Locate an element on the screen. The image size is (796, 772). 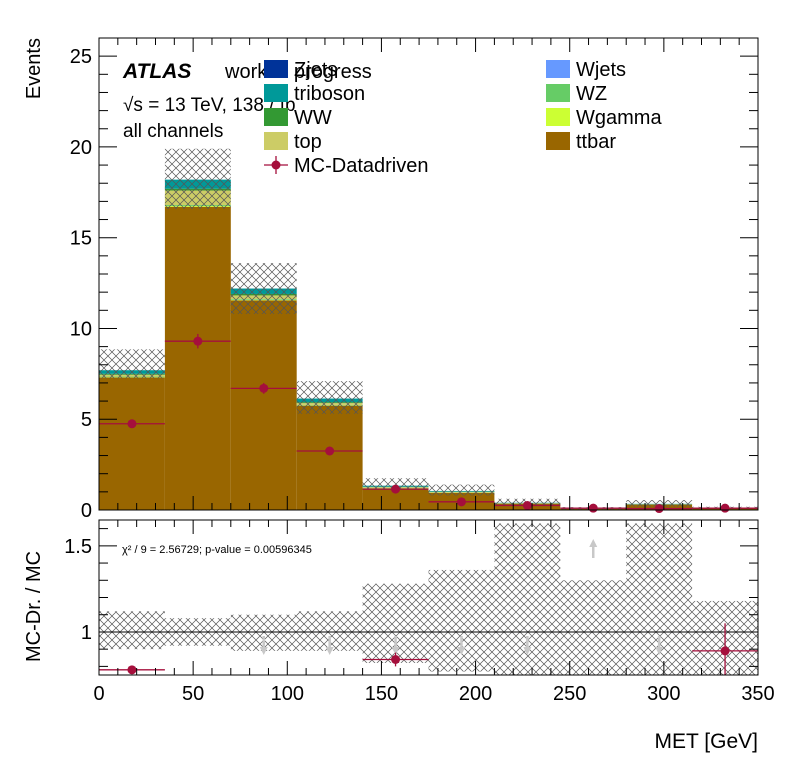
ratio-ytick-label: 1 is located at coordinates (86, 633).